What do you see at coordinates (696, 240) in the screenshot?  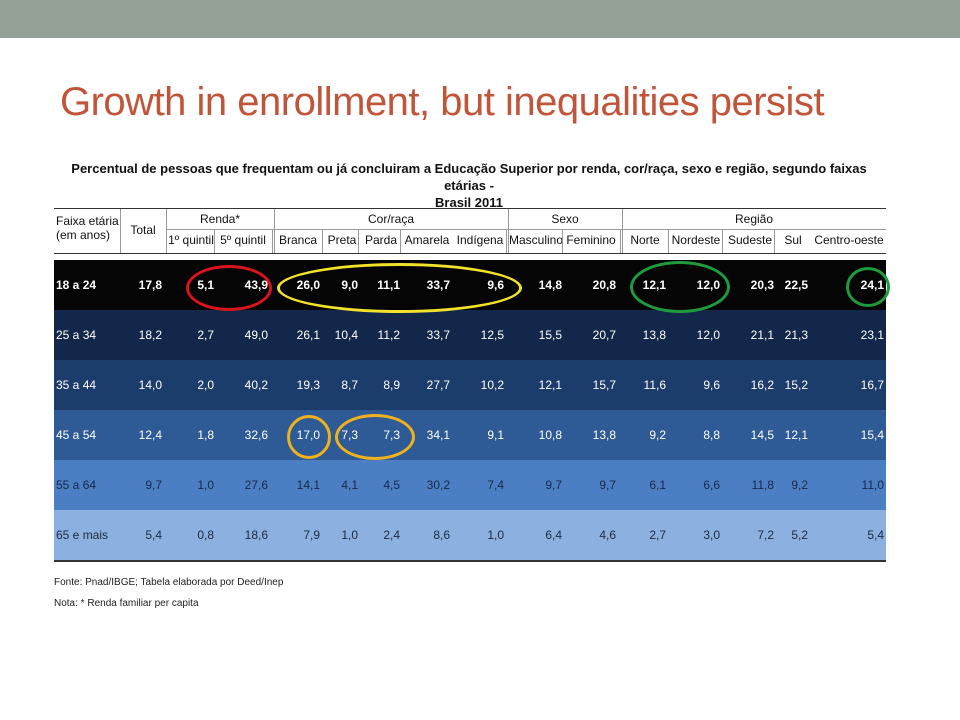 I see `header-subcolumn: Nordeste` at bounding box center [696, 240].